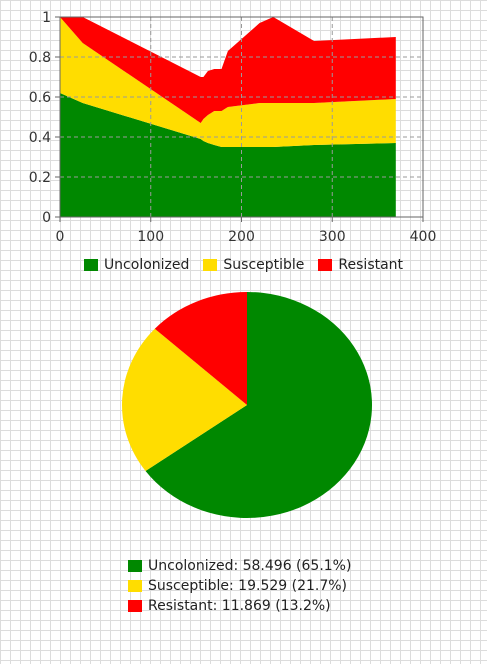 The width and height of the screenshot is (487, 664). I want to click on legend-label-uncolonized: Uncolonized, so click(146, 265).